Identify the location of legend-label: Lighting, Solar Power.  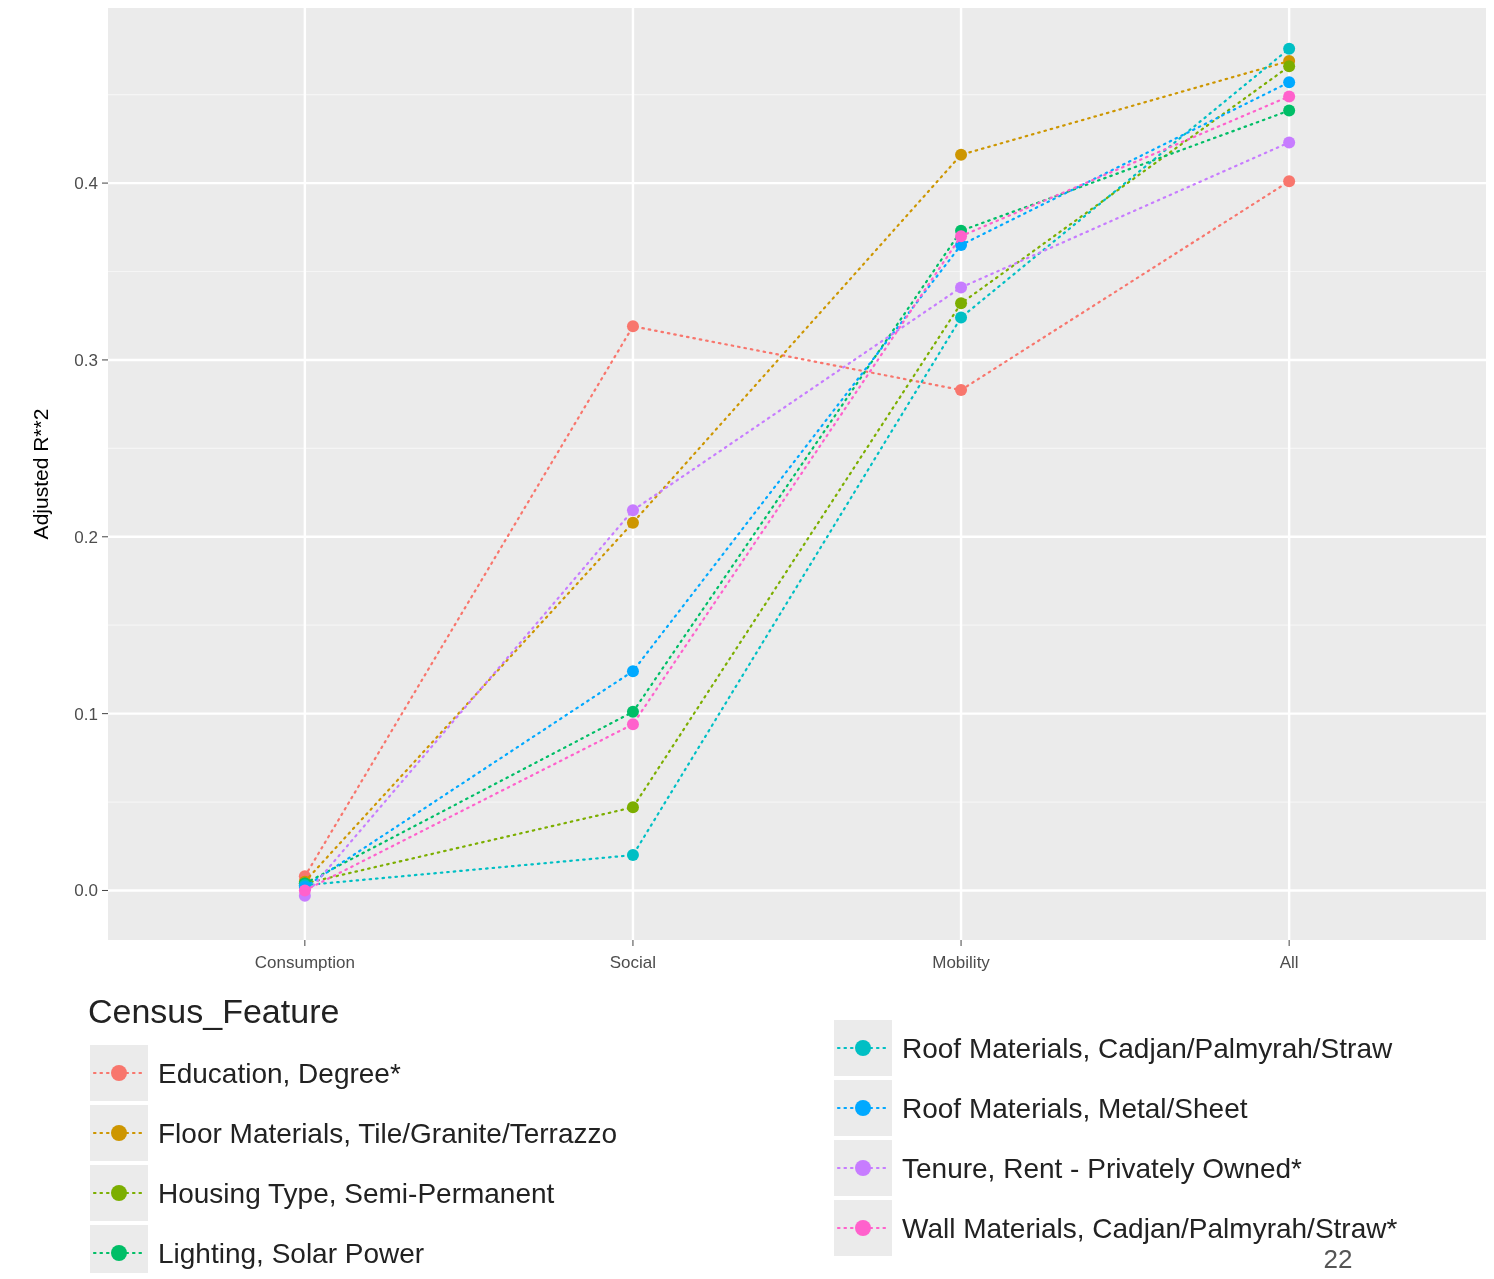
(291, 1253).